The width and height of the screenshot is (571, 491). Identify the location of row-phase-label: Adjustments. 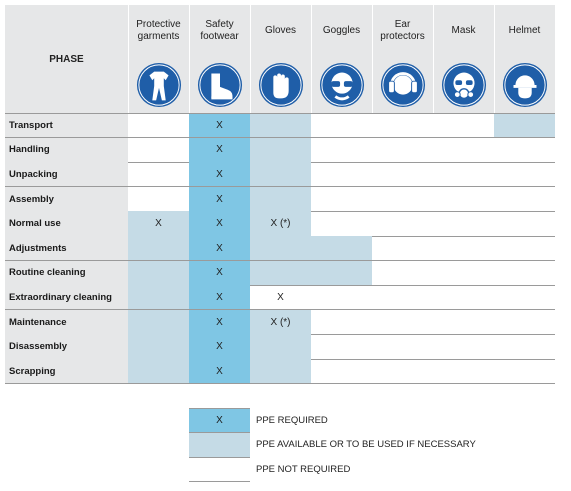
(66, 248).